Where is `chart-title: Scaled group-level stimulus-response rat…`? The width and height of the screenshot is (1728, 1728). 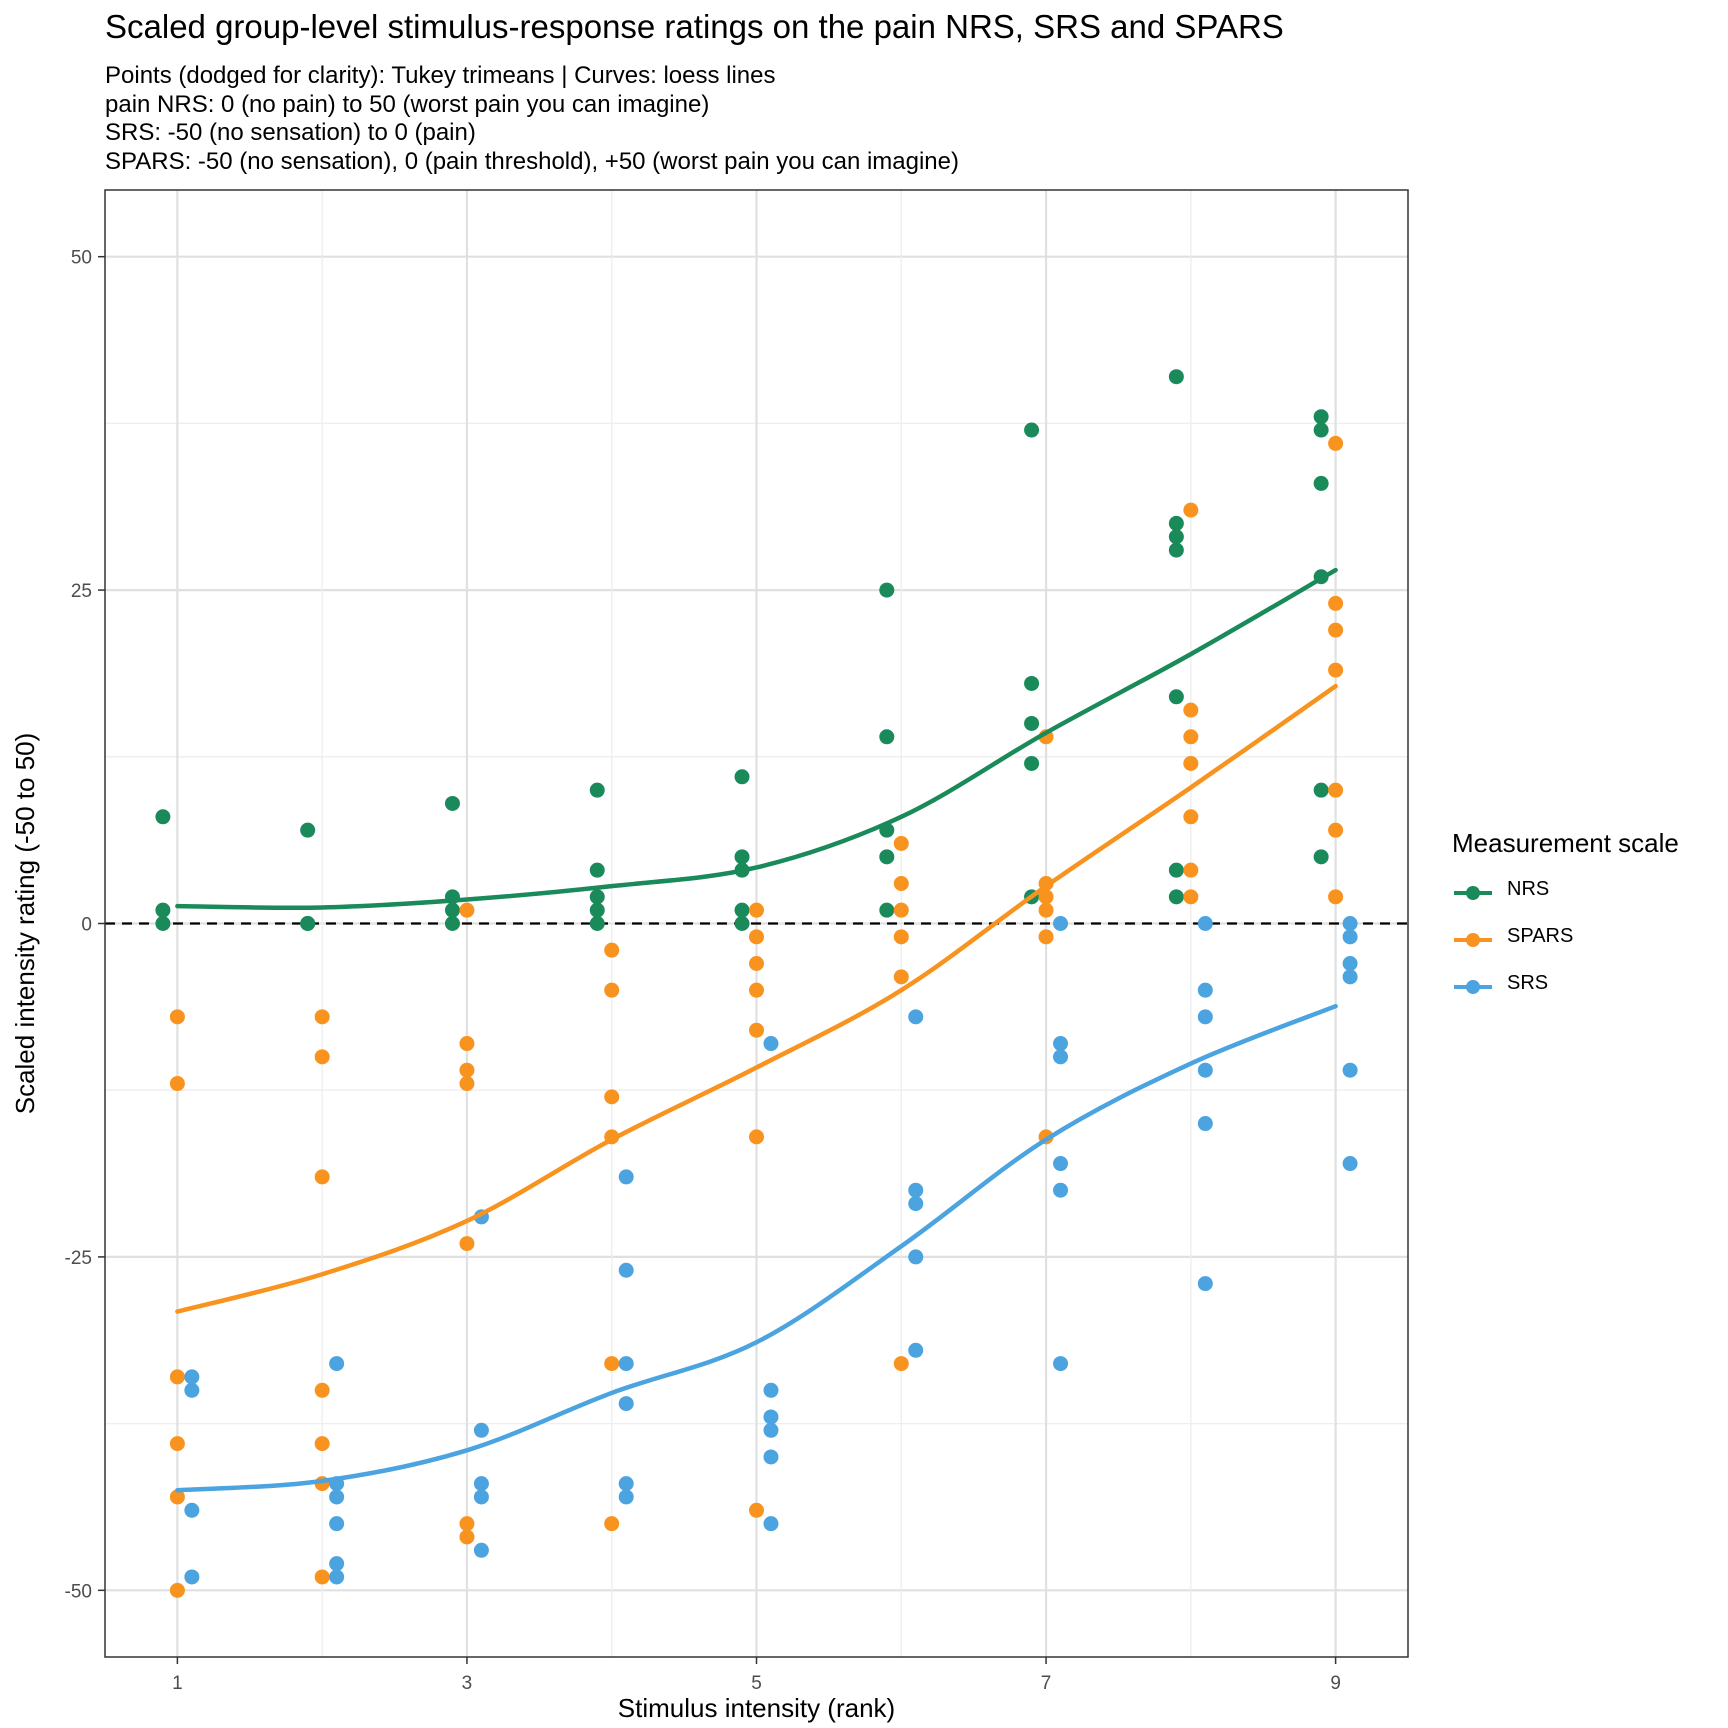 chart-title: Scaled group-level stimulus-response rat… is located at coordinates (694, 26).